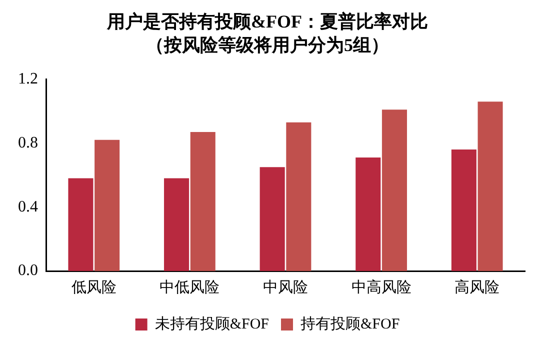  Describe the element at coordinates (267, 45) in the screenshot. I see `chart-subtitle: （按风险等级将用户分为5组）` at that location.